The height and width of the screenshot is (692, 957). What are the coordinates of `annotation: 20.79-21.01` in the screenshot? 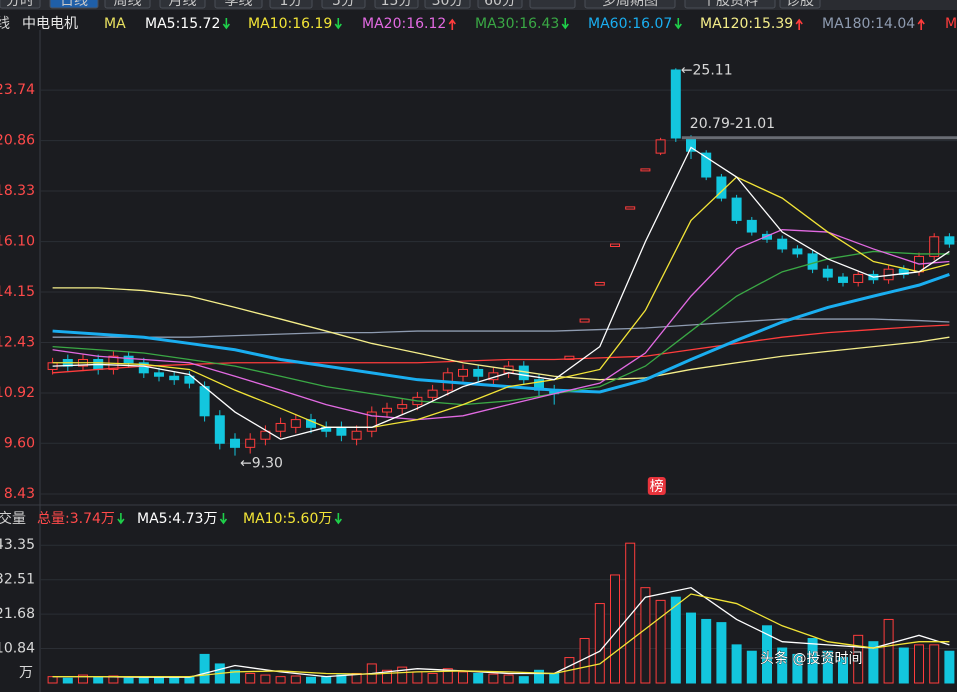 It's located at (732, 124).